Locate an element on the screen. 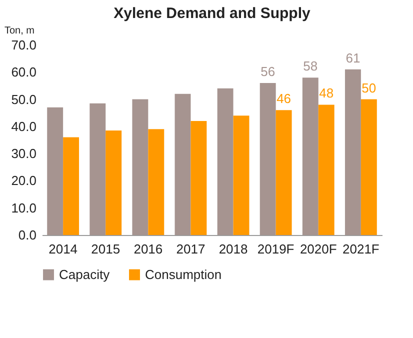  y-tick-label: 60.0 is located at coordinates (23, 72).